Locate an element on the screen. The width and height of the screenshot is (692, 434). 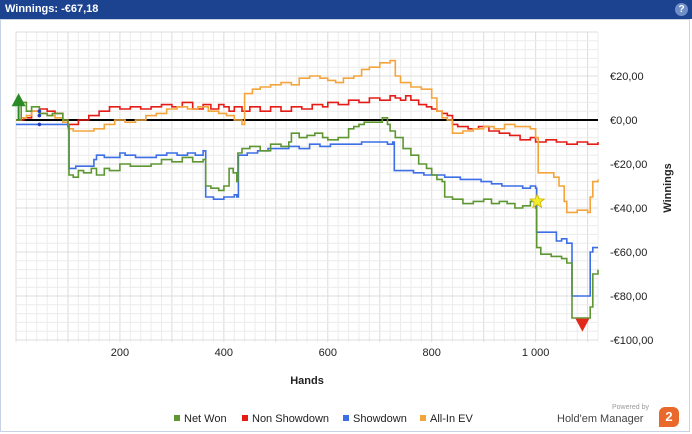
x-axis-title: Hands is located at coordinates (307, 381).